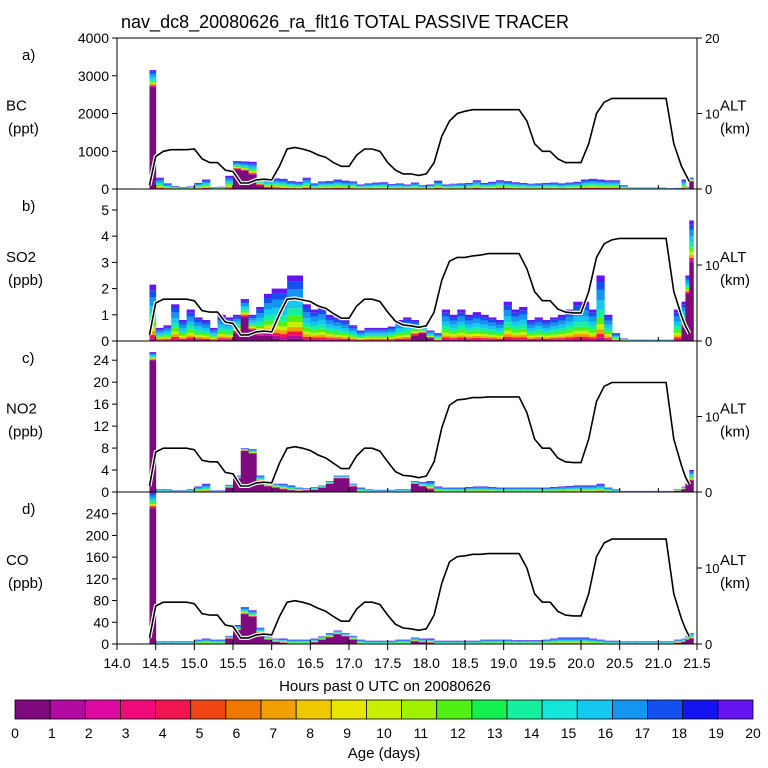 This screenshot has width=768, height=768. What do you see at coordinates (105, 341) in the screenshot?
I see `y-tick-label: 0` at bounding box center [105, 341].